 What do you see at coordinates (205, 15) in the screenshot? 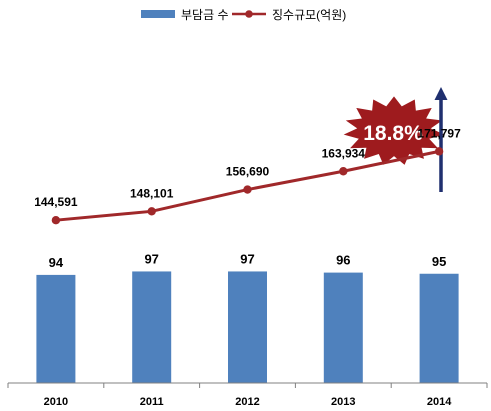
I see `legend-bar-label: 부담금 수` at bounding box center [205, 15].